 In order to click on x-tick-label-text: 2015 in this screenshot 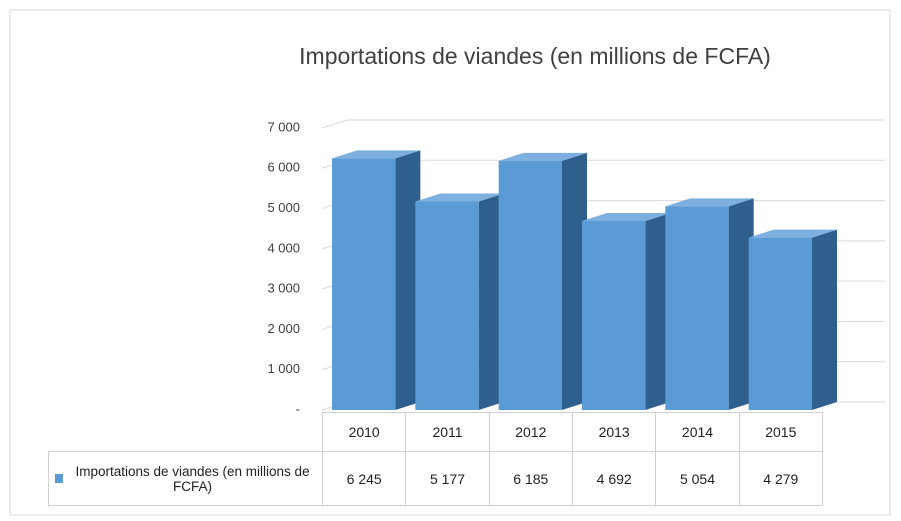, I will do `click(781, 432)`.